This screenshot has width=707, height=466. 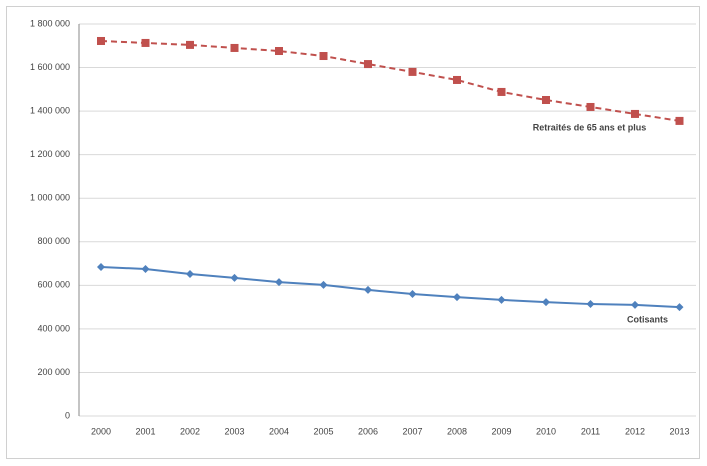 I want to click on y-tick-label: 1 200 000, so click(x=50, y=154).